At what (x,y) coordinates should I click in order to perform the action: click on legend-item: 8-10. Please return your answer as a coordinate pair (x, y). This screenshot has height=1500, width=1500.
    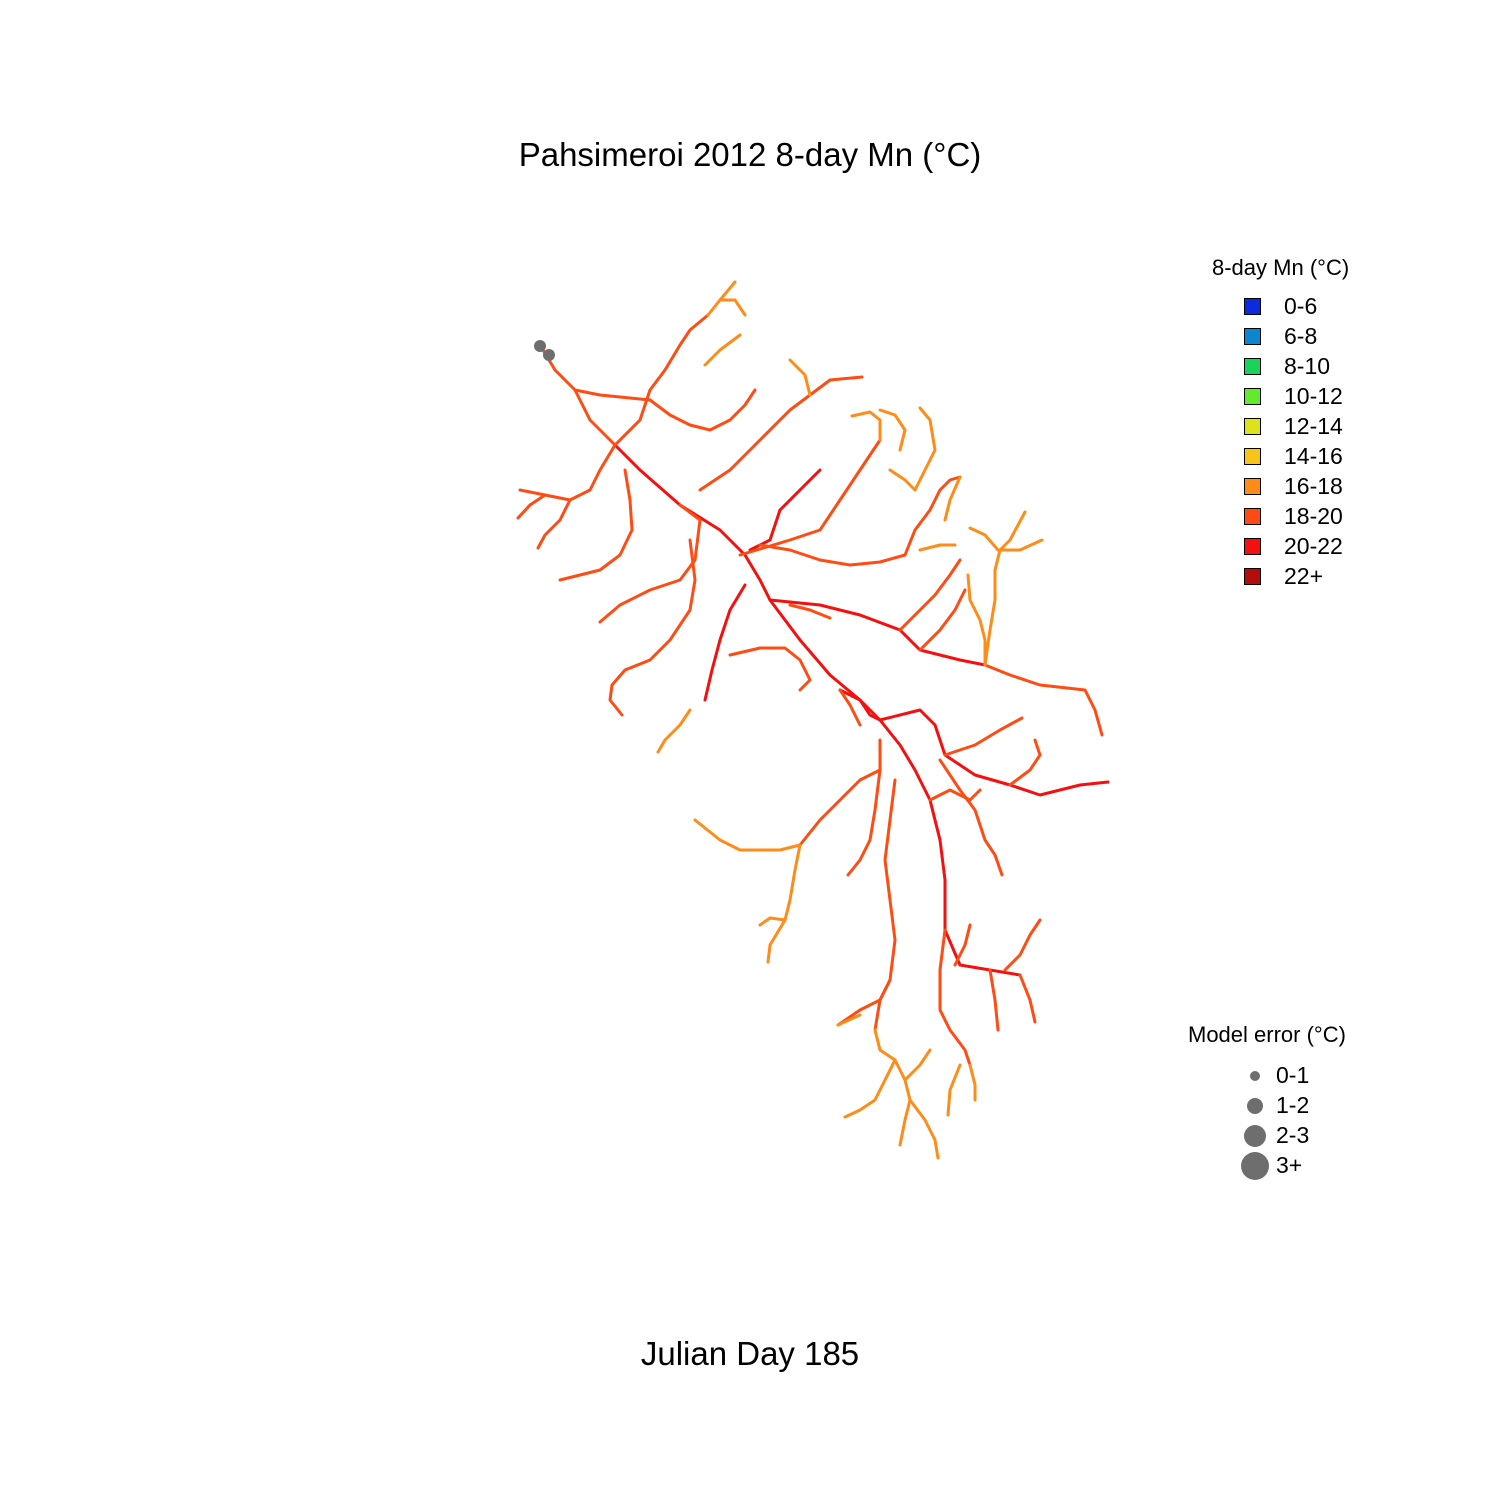
    Looking at the image, I should click on (1280, 367).